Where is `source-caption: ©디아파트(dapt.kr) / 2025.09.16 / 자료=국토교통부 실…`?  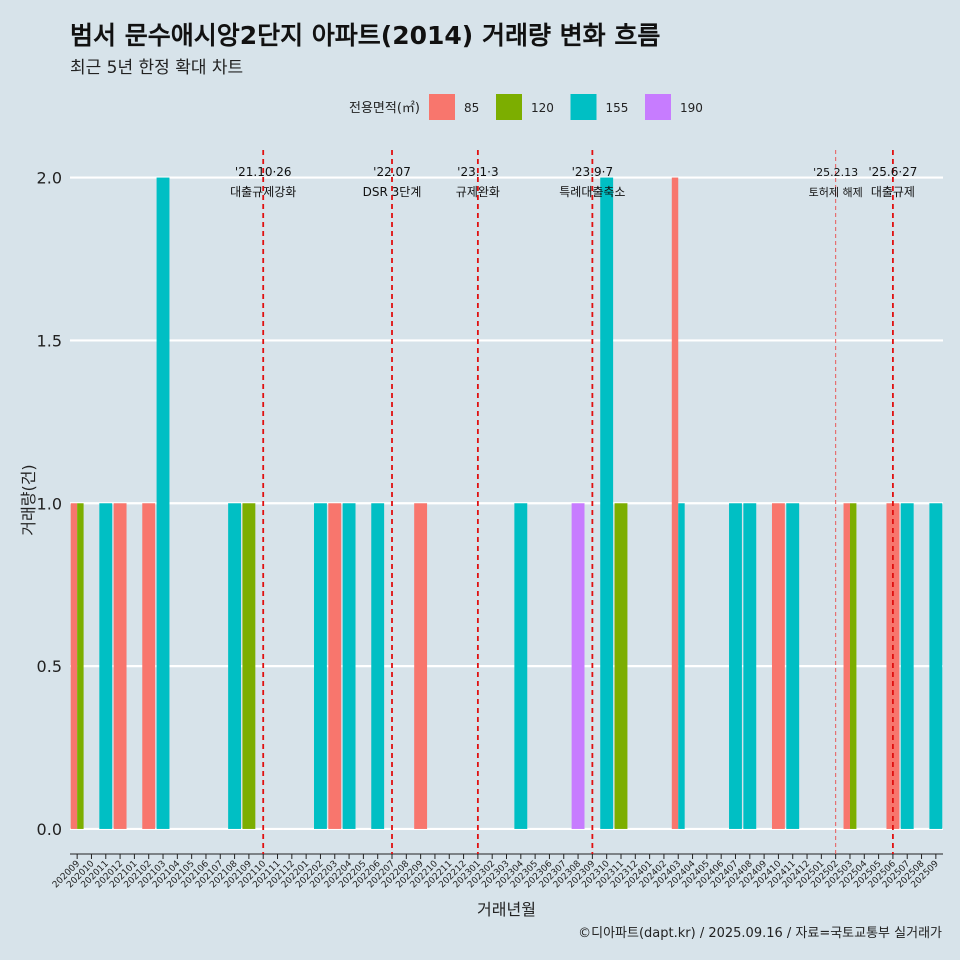
source-caption: ©디아파트(dapt.kr) / 2025.09.16 / 자료=국토교통부 실… is located at coordinates (760, 933).